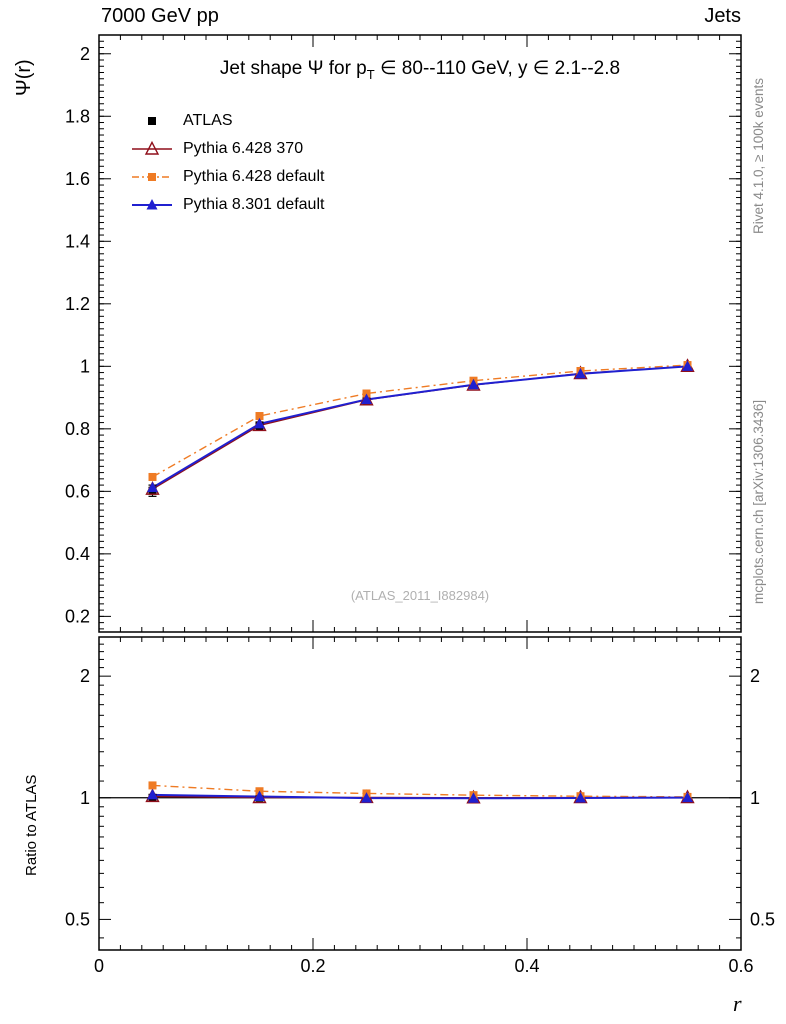  I want to click on mcplots-attribution-note: mcplots.cern.ch [arXiv:1306.3436], so click(758, 501).